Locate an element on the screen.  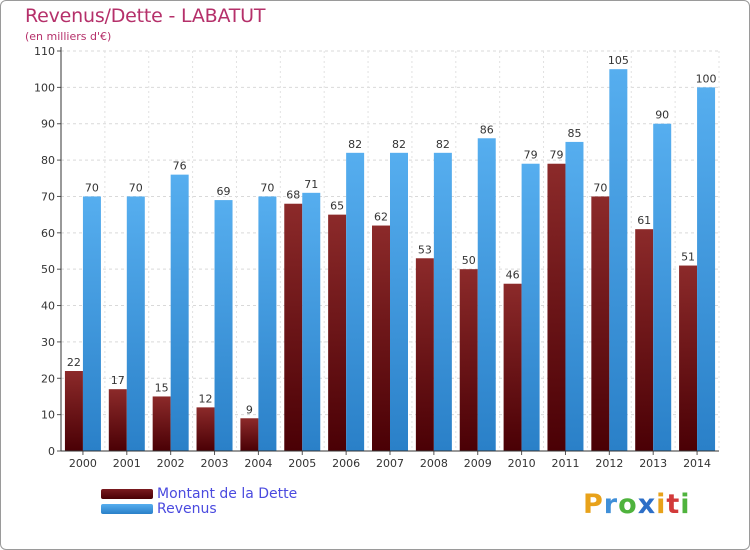
data-label-revenus: 79 is located at coordinates (531, 155).